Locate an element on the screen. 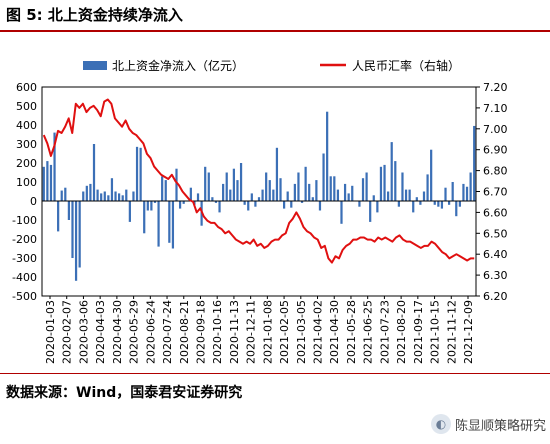 The width and height of the screenshot is (550, 444). right-tick-label: 7.00 is located at coordinates (495, 129).